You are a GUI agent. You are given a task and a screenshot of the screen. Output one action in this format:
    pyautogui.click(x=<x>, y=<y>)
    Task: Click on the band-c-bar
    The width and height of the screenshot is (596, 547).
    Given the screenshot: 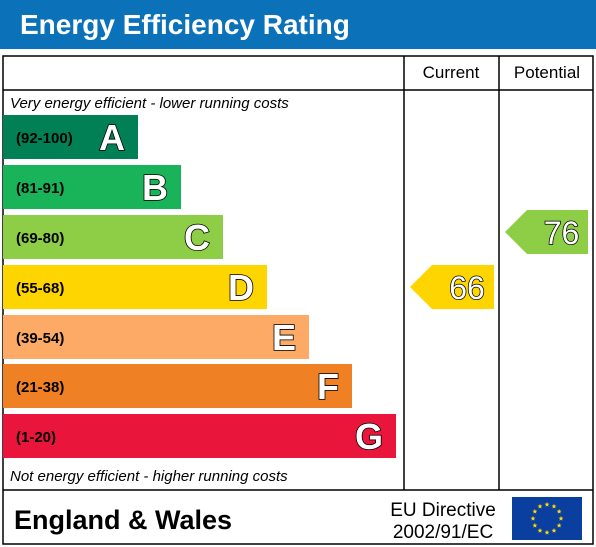 What is the action you would take?
    pyautogui.click(x=113, y=237)
    